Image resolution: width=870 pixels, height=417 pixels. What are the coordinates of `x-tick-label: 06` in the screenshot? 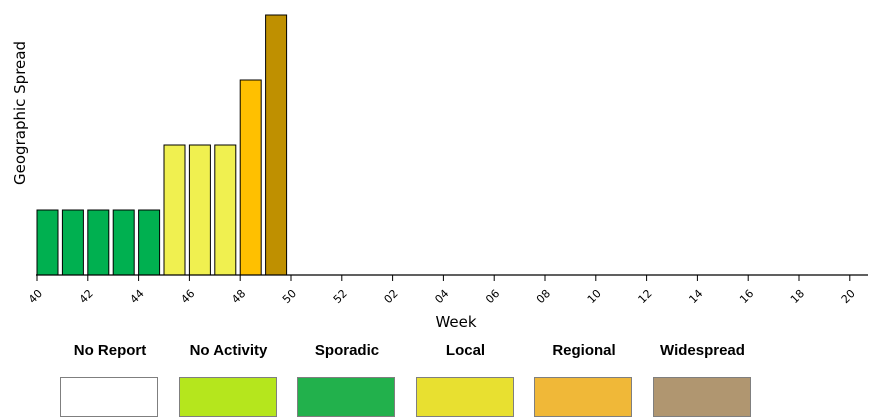 It's located at (492, 296).